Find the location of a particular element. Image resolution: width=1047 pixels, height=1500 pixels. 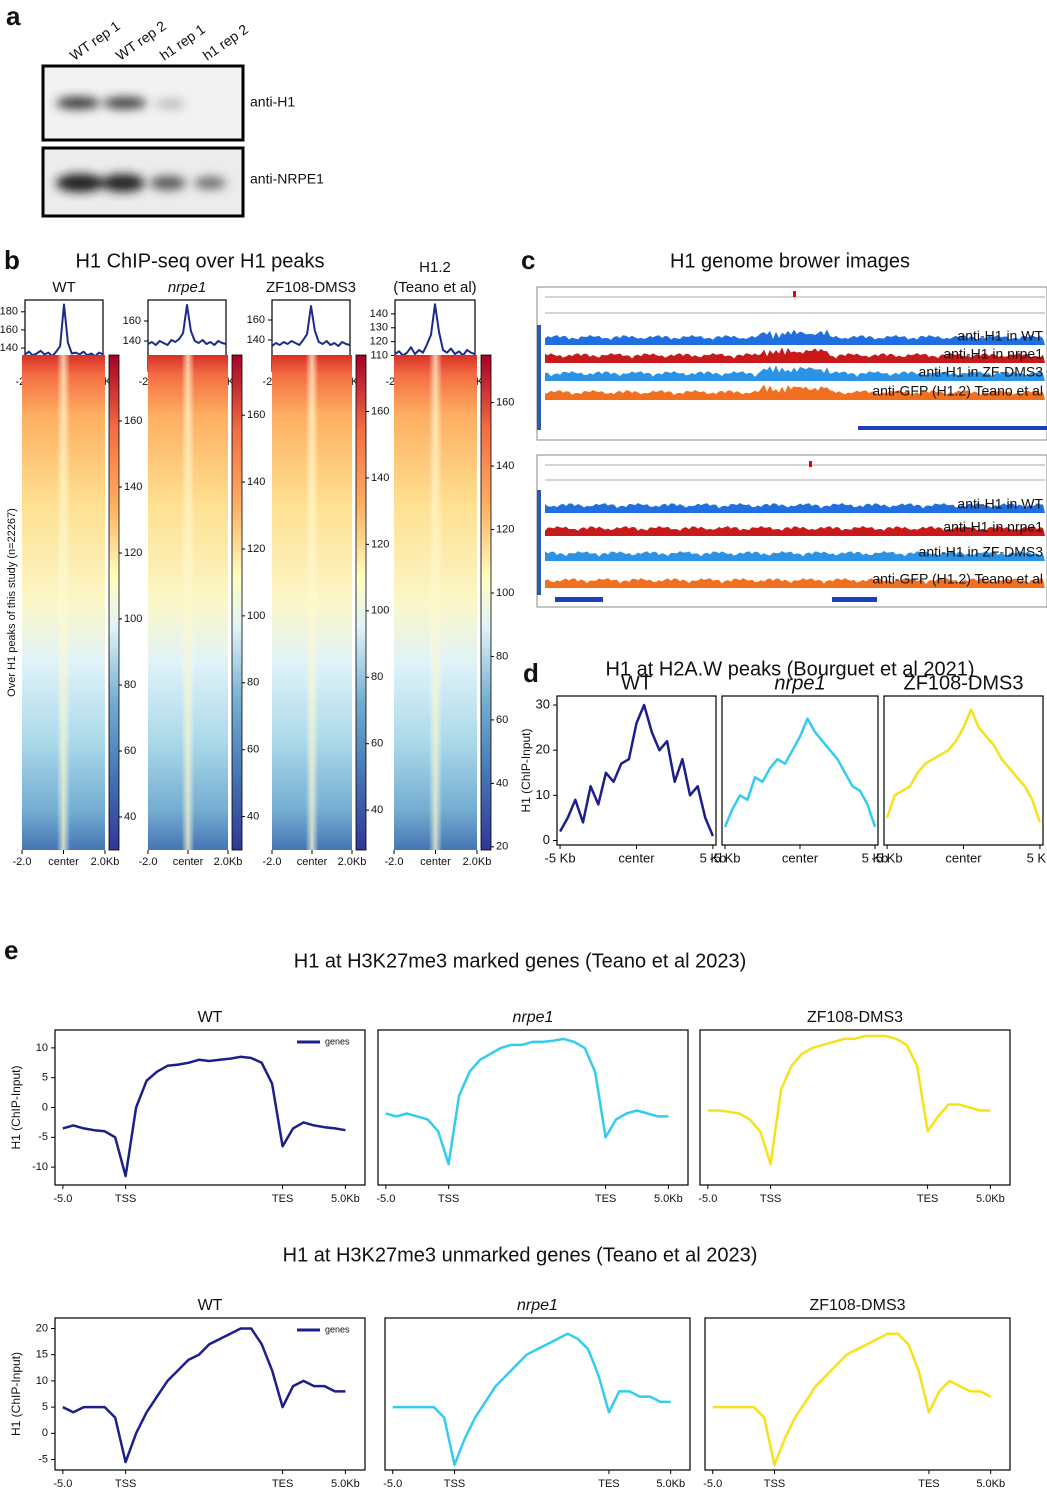

y-tick-label: 5 is located at coordinates (45, 1078).